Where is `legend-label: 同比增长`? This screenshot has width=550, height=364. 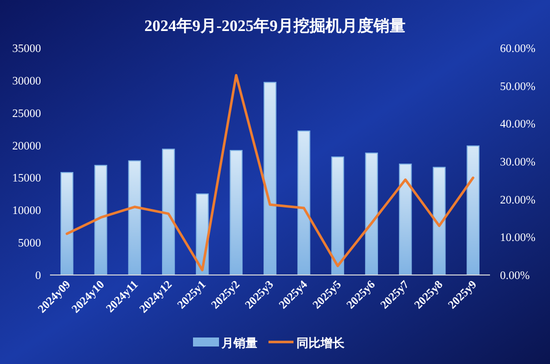
legend-label: 同比增长 is located at coordinates (321, 343).